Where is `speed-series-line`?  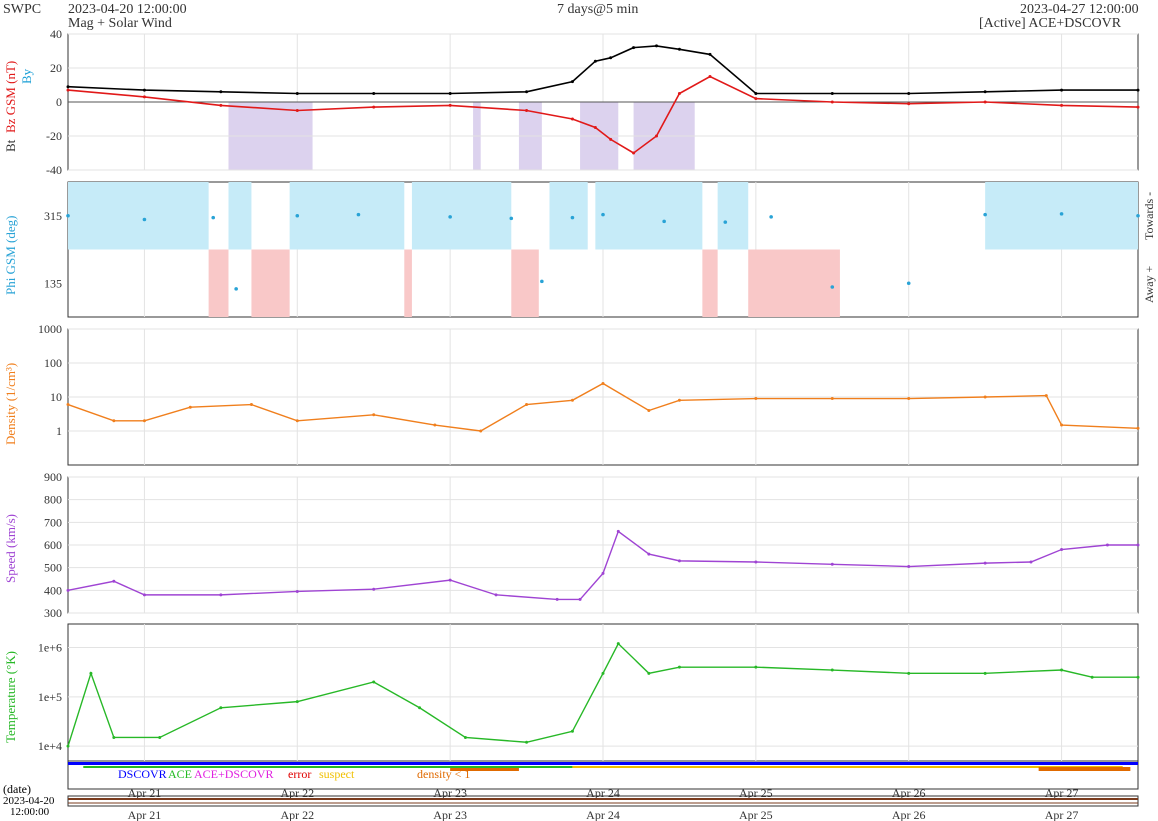 speed-series-line is located at coordinates (602, 565).